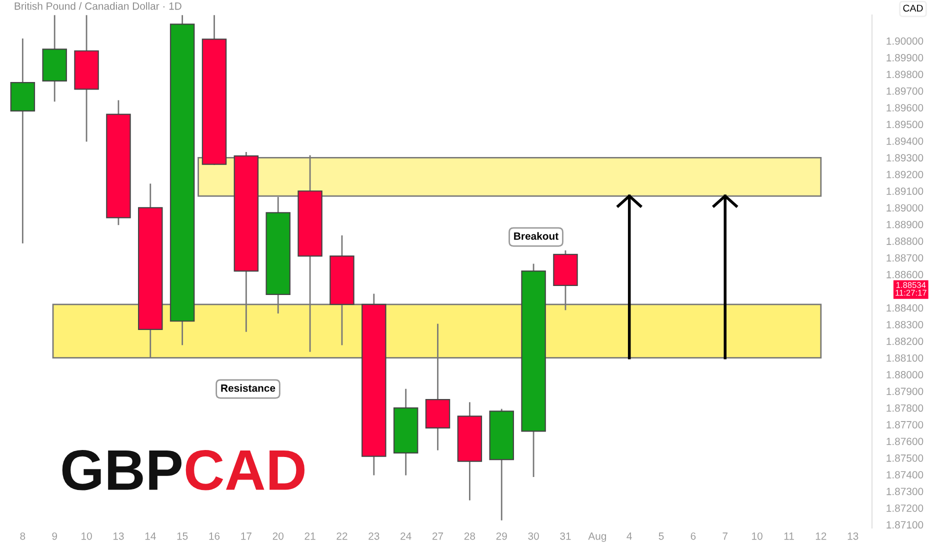  I want to click on x-tick-label: 29, so click(501, 536).